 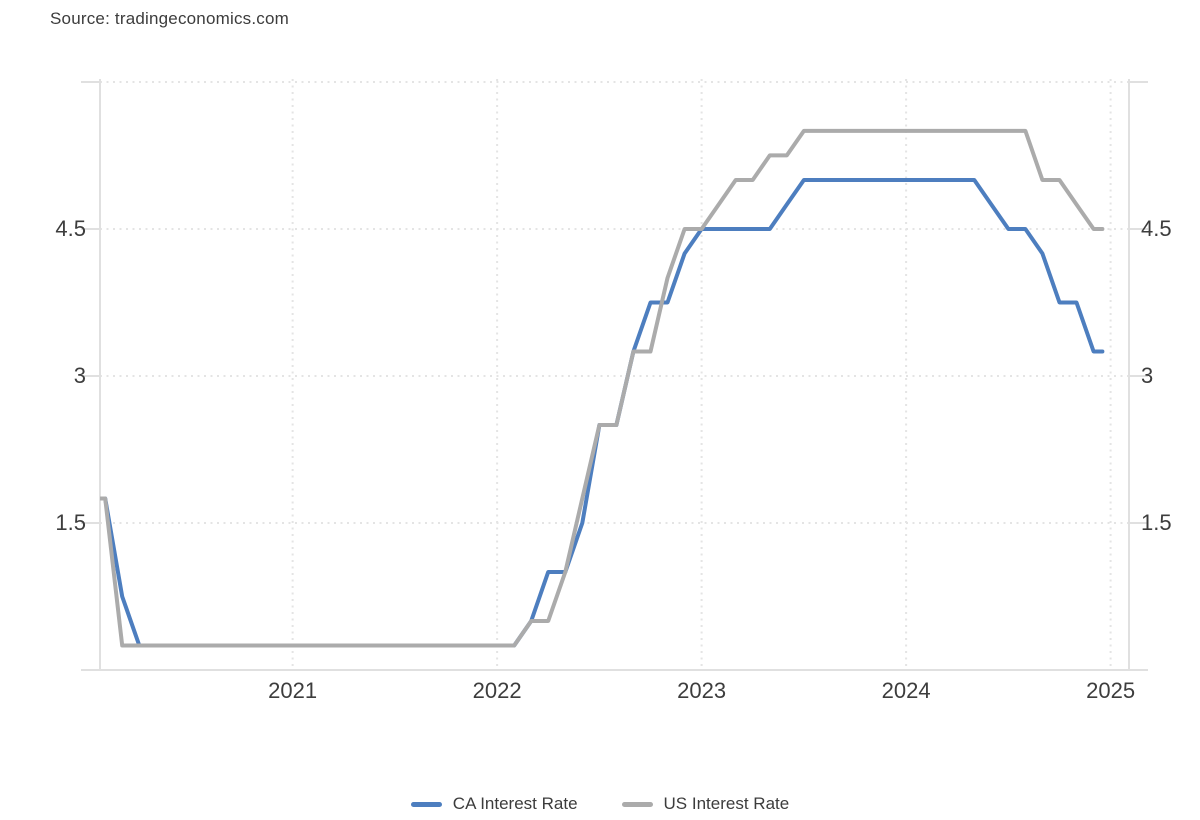 I want to click on legend-item-ca: CA Interest Rate, so click(x=494, y=804).